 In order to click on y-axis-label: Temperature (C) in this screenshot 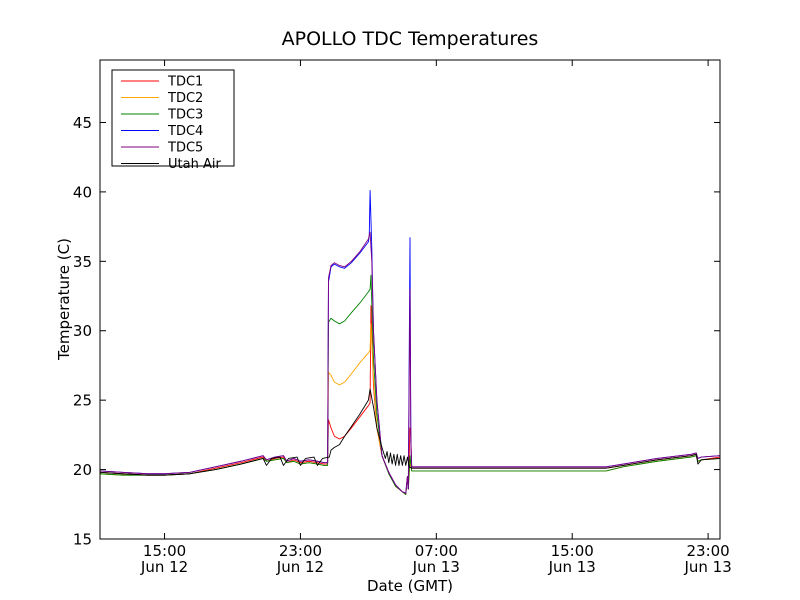, I will do `click(64, 299)`.